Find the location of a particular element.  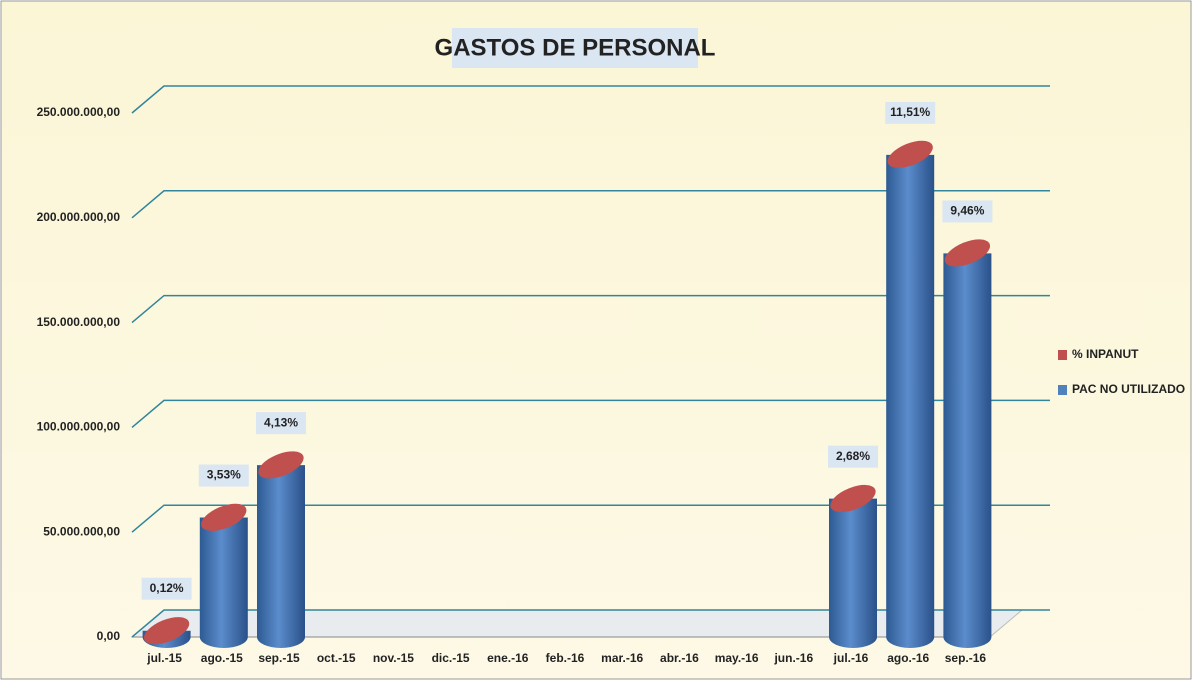

x-tick-label: jun.-16 is located at coordinates (793, 658).